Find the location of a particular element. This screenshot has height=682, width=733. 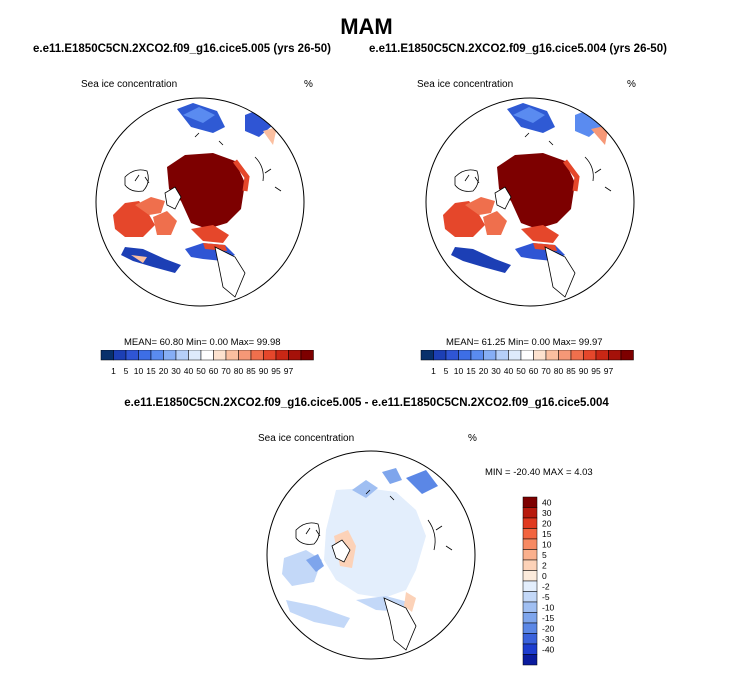

units-label-diff: % is located at coordinates (472, 438).